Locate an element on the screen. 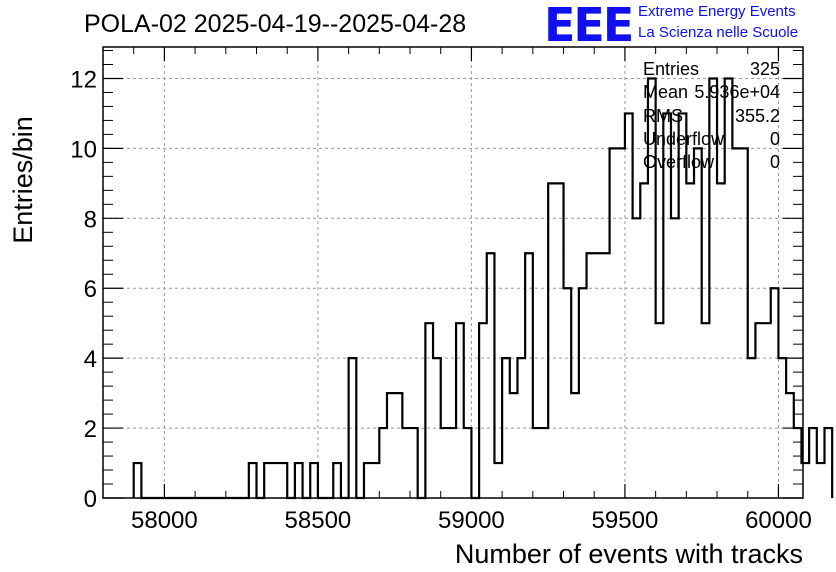 Image resolution: width=836 pixels, height=572 pixels. stats-label-underflow: Underflow is located at coordinates (684, 139).